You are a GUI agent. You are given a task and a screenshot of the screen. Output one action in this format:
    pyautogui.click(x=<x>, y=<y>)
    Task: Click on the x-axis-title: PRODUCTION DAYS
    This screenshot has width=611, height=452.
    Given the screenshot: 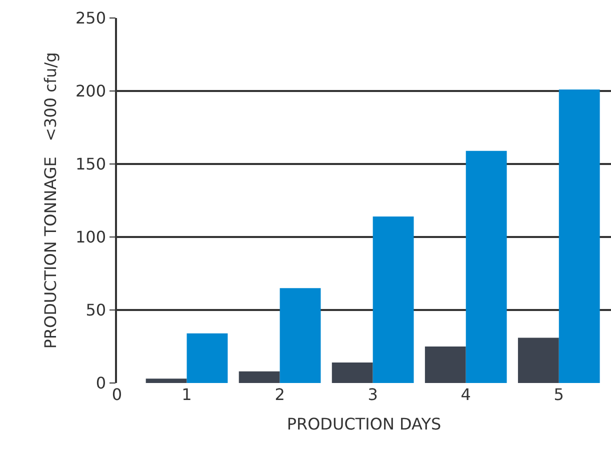 What is the action you would take?
    pyautogui.click(x=364, y=424)
    